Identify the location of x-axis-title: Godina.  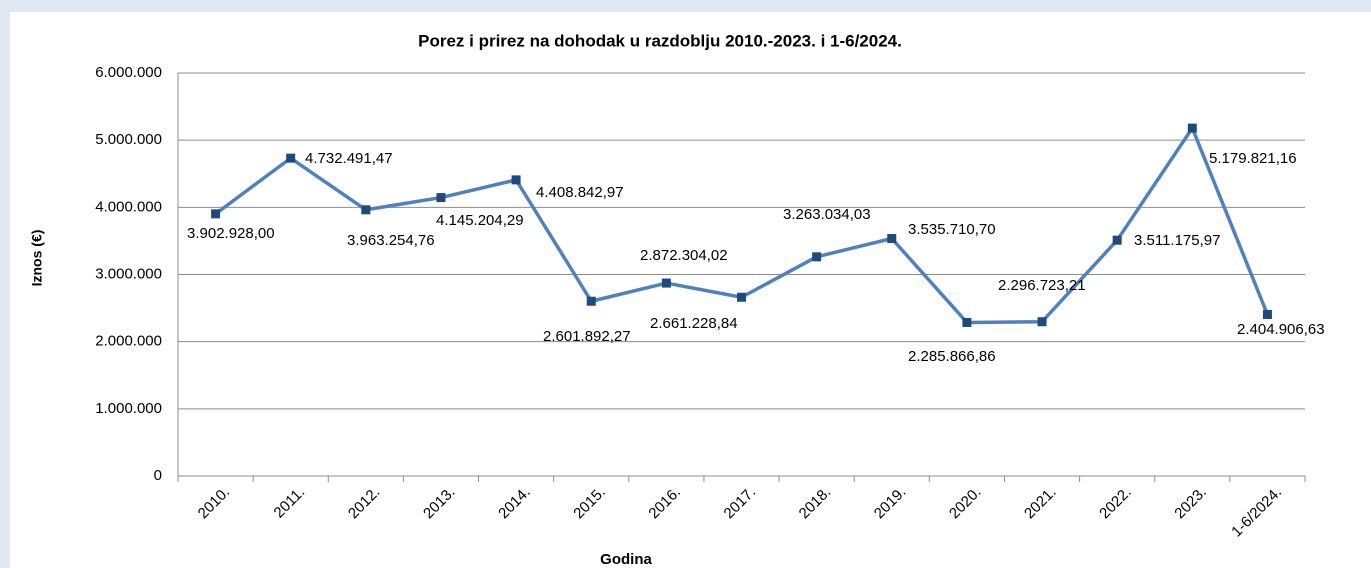
(626, 559).